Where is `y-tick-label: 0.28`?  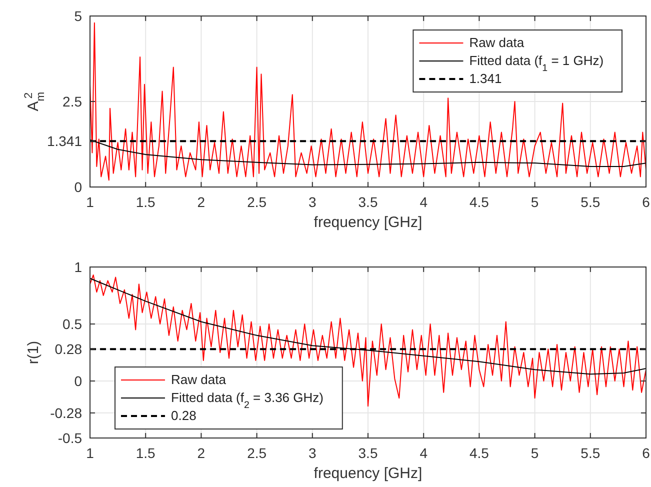
y-tick-label: 0.28 is located at coordinates (68, 349).